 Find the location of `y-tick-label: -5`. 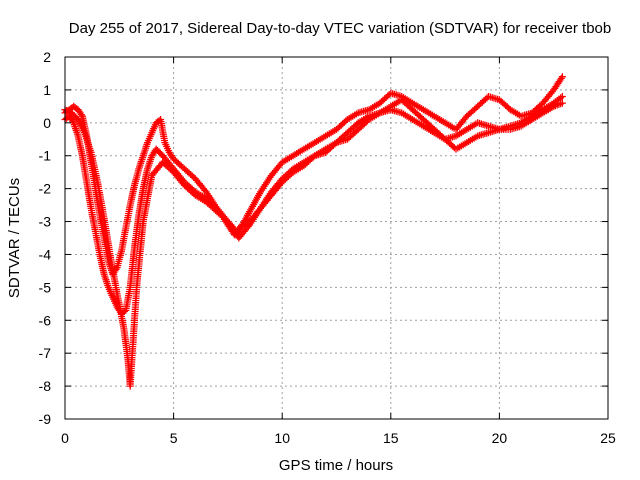

y-tick-label: -5 is located at coordinates (45, 287).